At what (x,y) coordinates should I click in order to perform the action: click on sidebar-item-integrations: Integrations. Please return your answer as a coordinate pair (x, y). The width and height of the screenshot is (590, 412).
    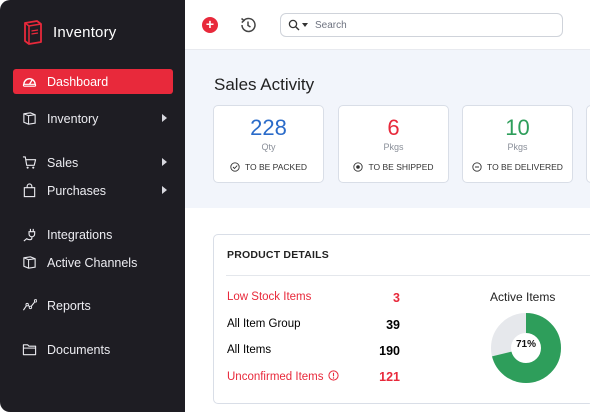
    Looking at the image, I should click on (93, 234).